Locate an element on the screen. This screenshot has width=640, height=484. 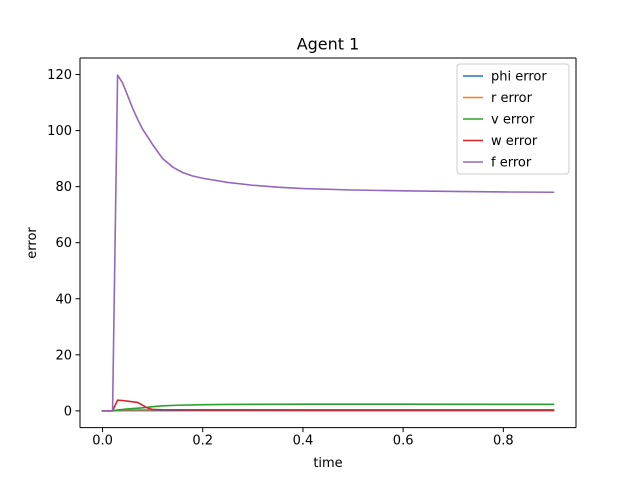
legend-label: r error is located at coordinates (512, 98).